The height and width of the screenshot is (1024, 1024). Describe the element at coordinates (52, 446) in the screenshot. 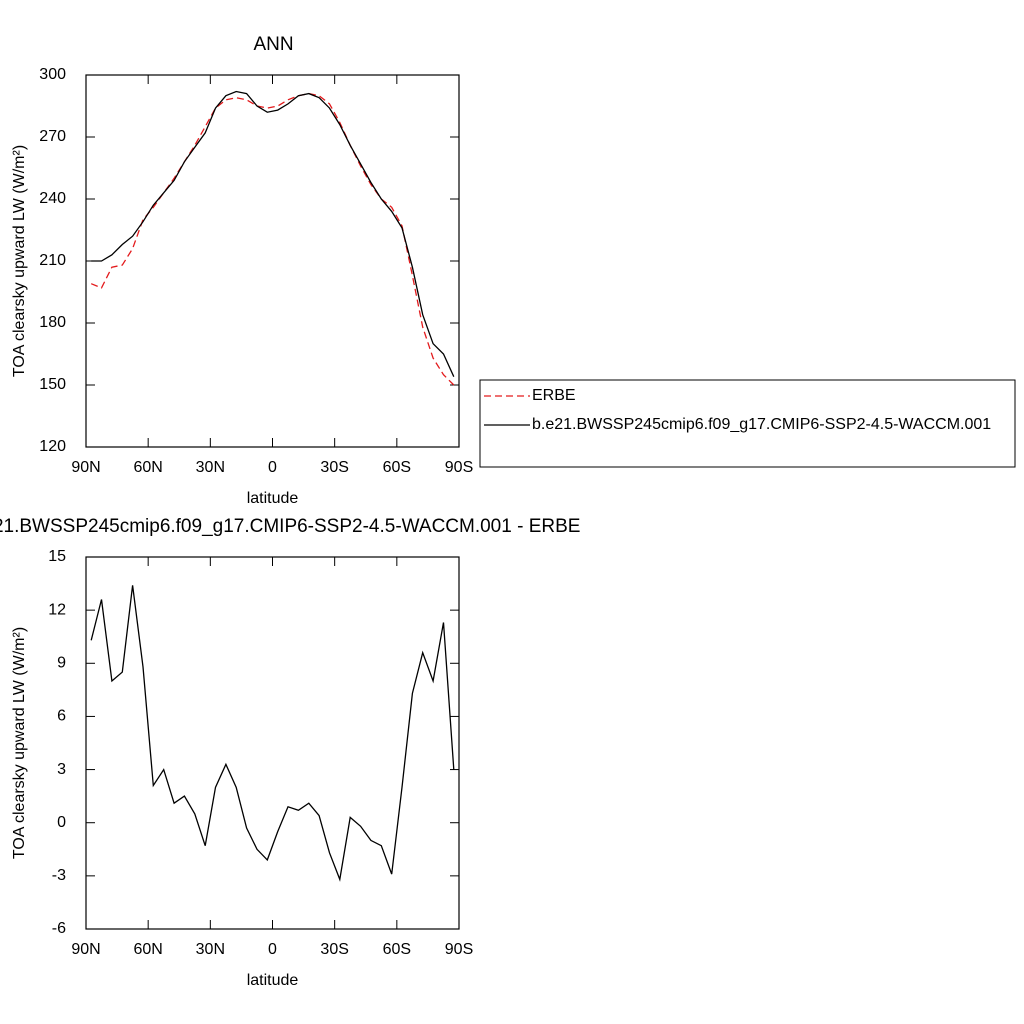

I see `y-tick-label: 120` at that location.